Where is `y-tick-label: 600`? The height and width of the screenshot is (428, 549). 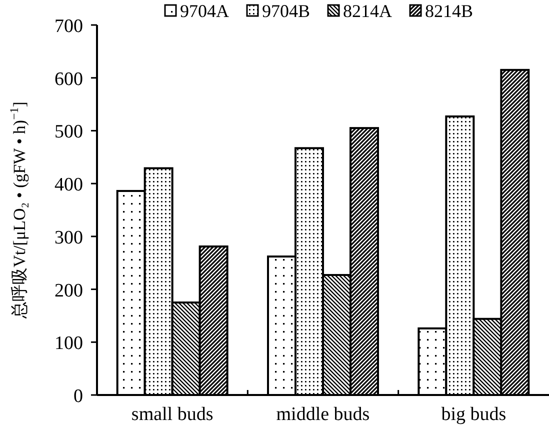 y-tick-label: 600 is located at coordinates (68, 79).